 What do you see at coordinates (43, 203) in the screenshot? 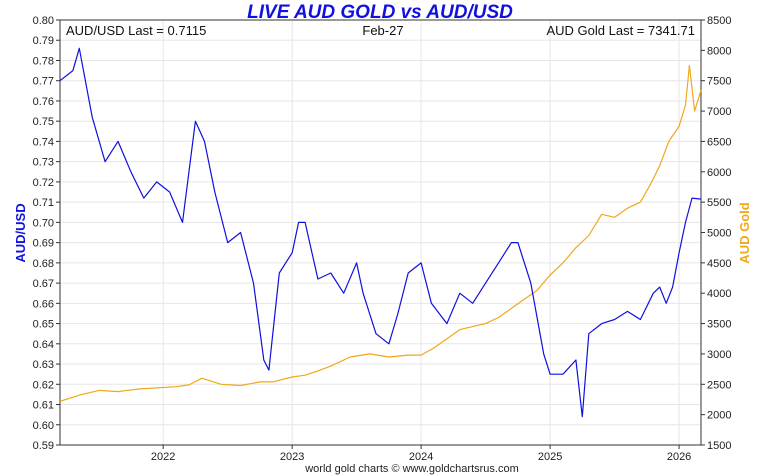
I see `left-tick-label: 0.71` at bounding box center [43, 203].